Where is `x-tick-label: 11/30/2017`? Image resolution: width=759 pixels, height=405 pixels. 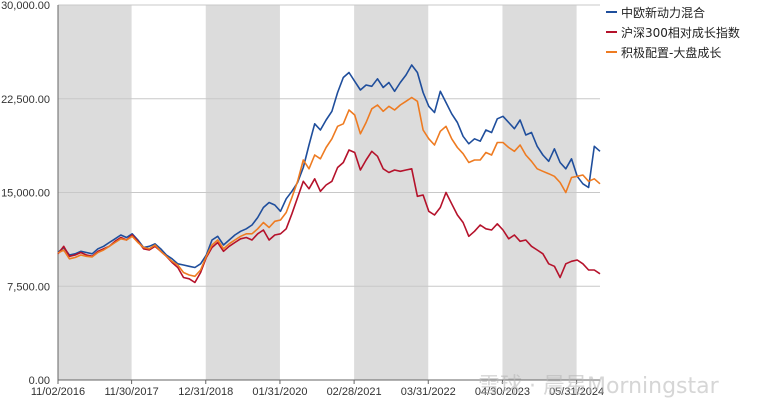
x-tick-label: 11/30/2017 is located at coordinates (131, 392).